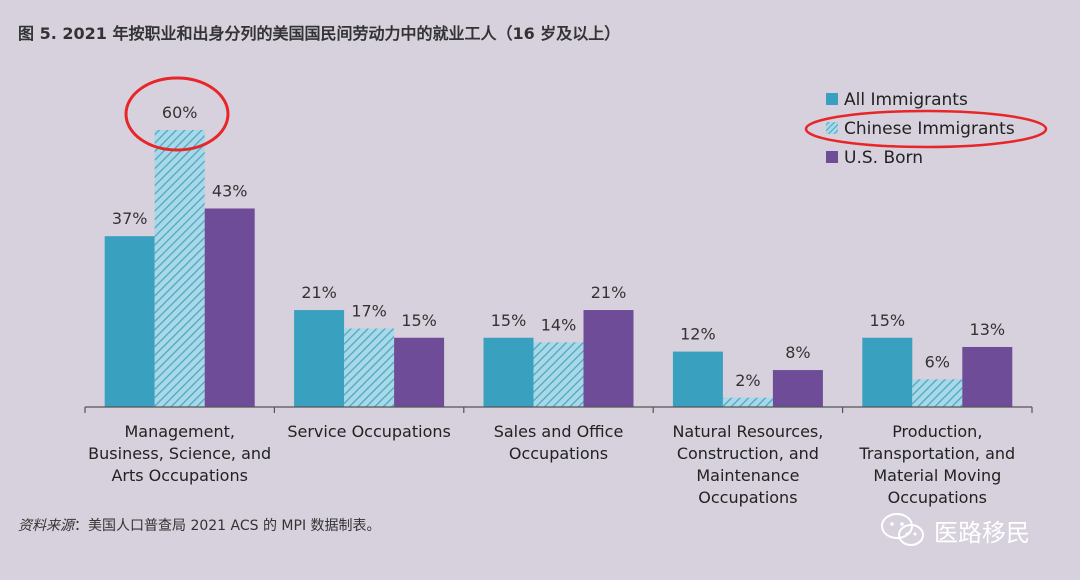  What do you see at coordinates (227, 526) in the screenshot?
I see `source-text: ：美国人口普查局 2021 ACS 的 MPI 数据制表。` at bounding box center [227, 526].